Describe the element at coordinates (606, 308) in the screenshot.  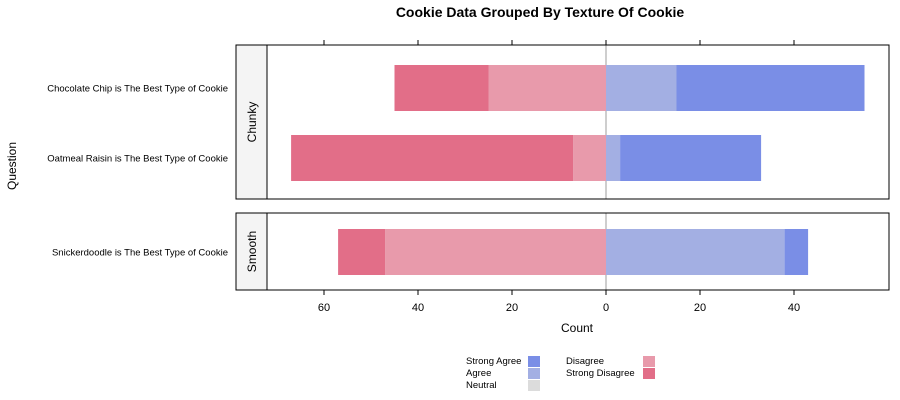
I see `x-tick-label: 0` at that location.